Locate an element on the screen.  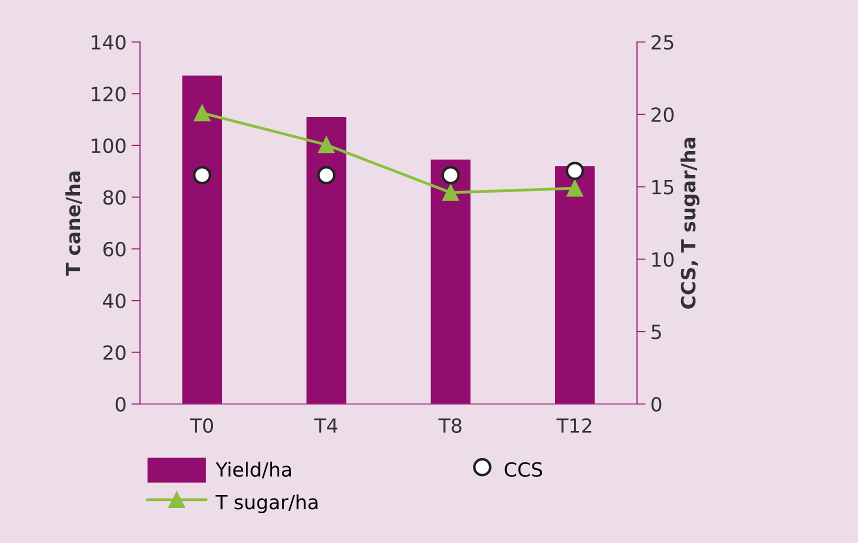
y2-tick-label: 0 is located at coordinates (656, 404).